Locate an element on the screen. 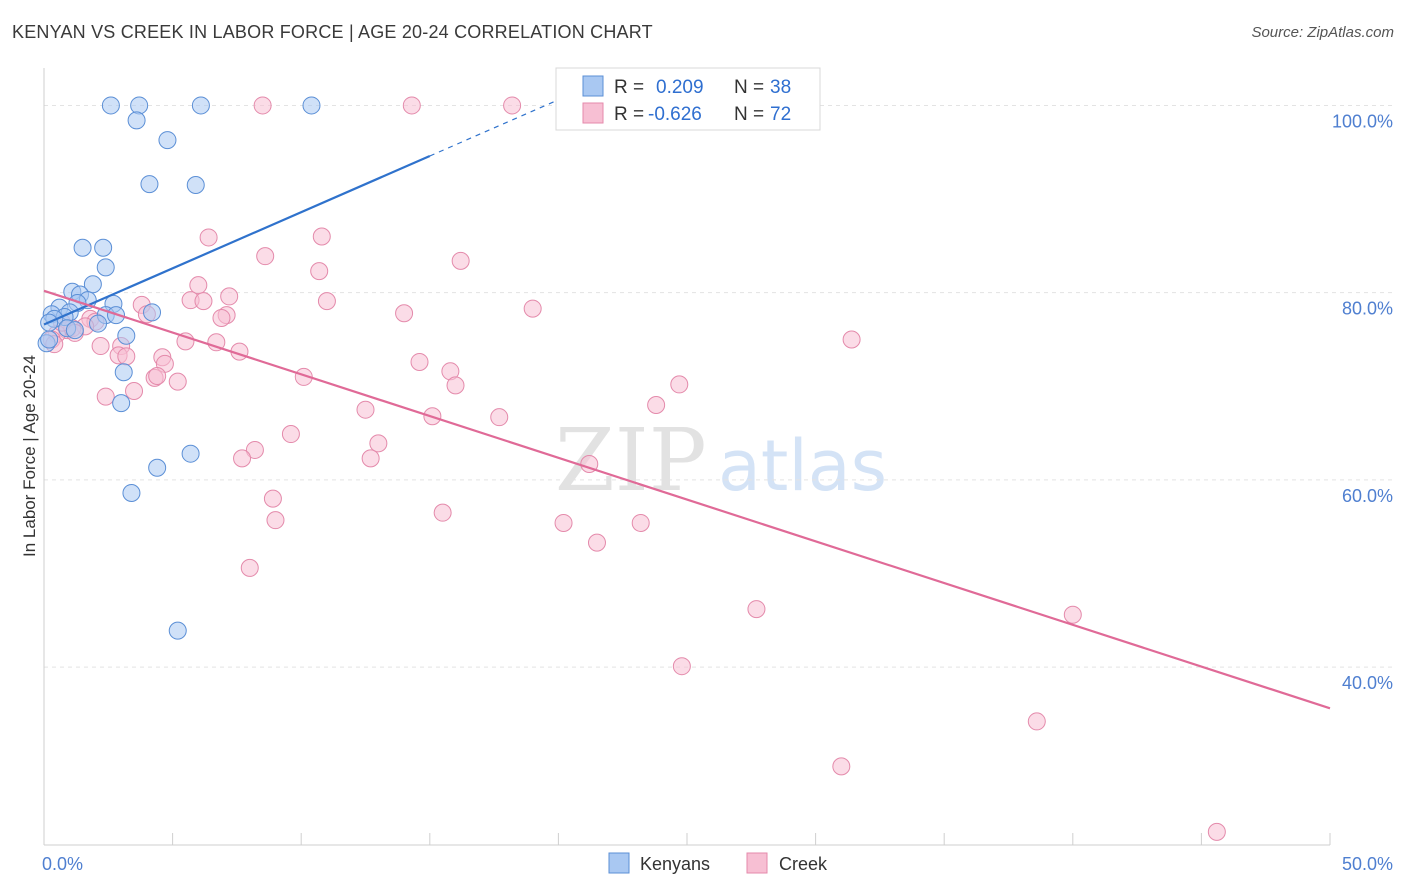 The width and height of the screenshot is (1406, 892). legend-kenyans-r-label: R = is located at coordinates (629, 87).